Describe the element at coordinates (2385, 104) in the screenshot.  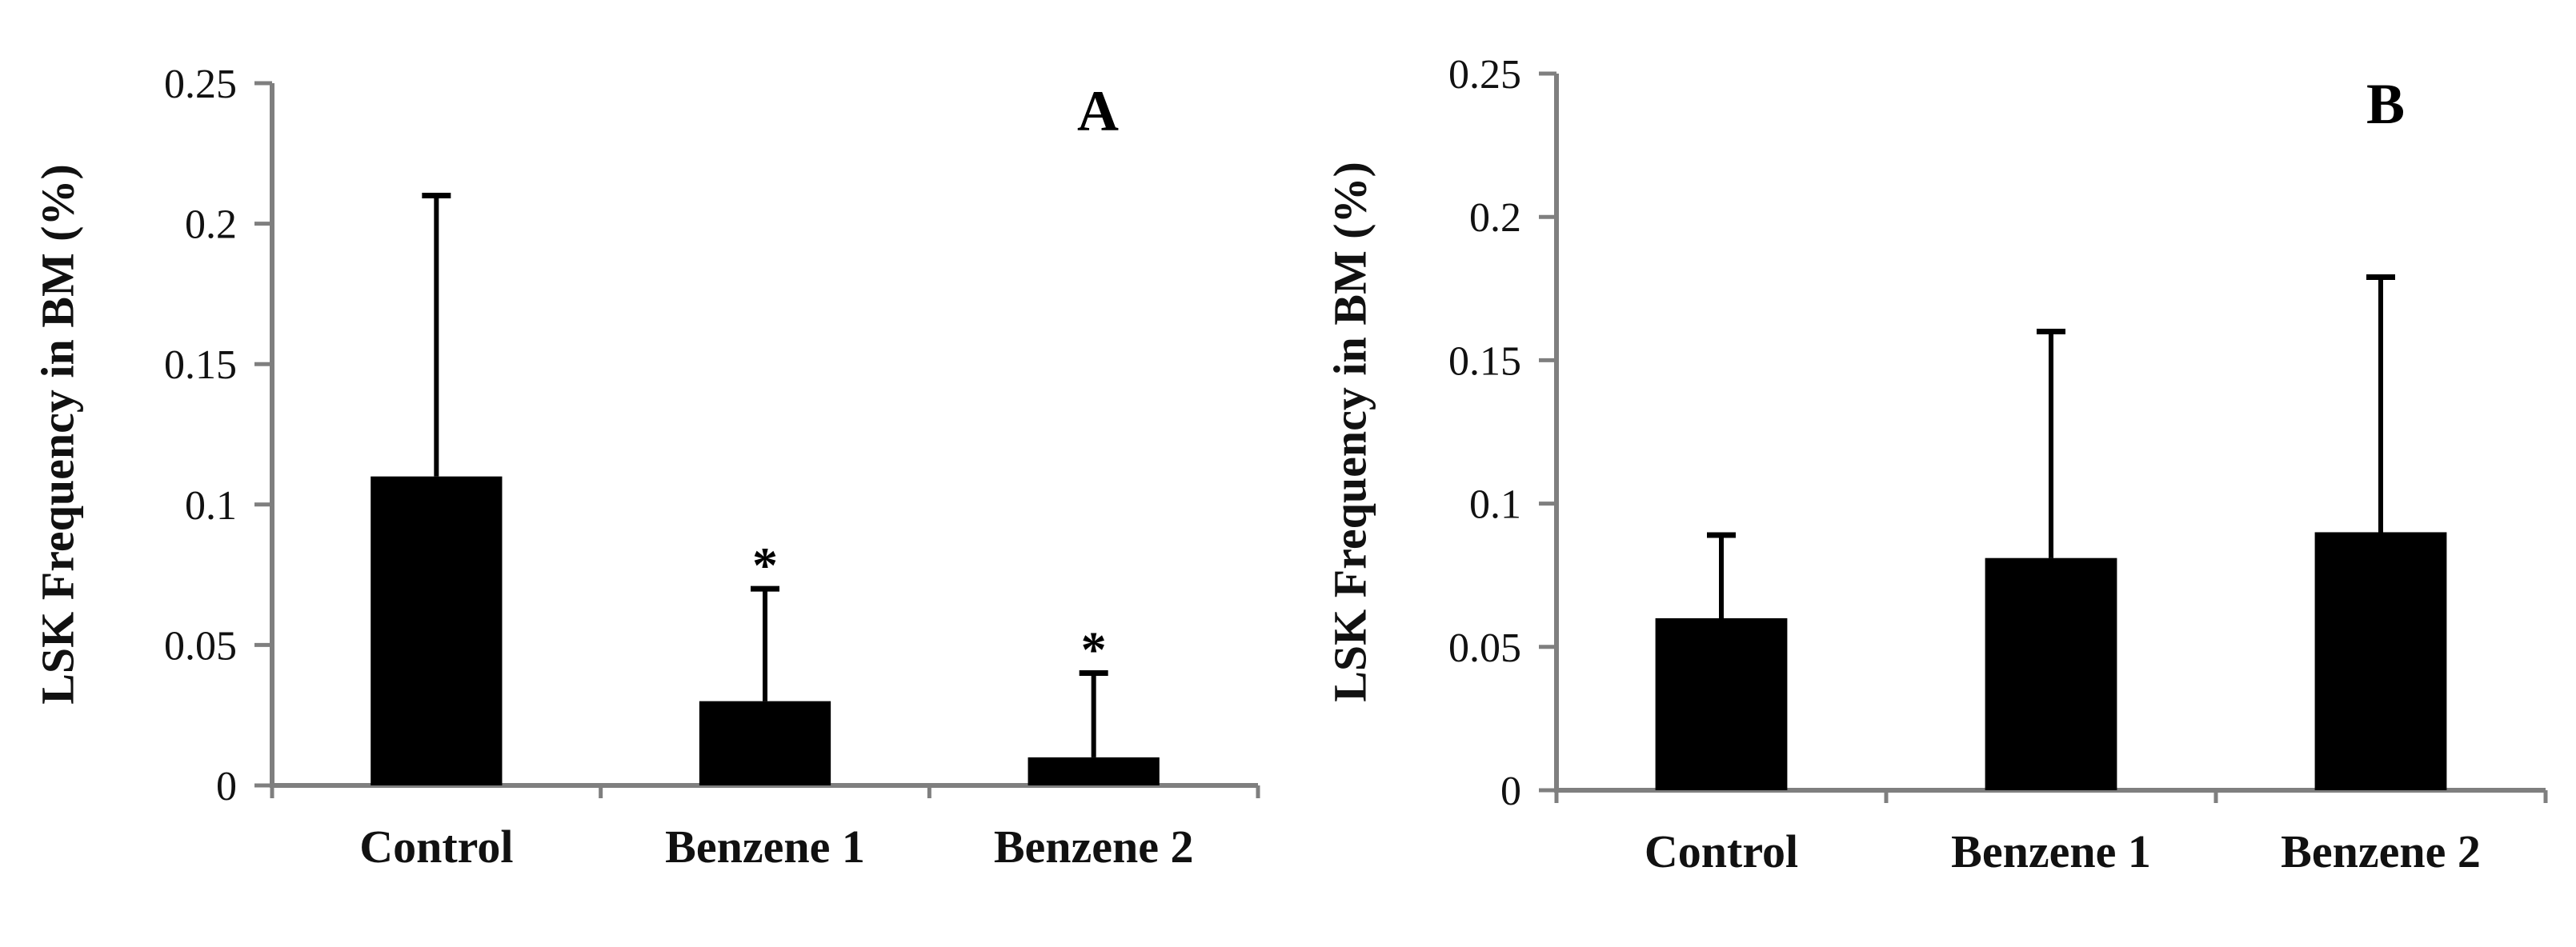
I see `panel-label-b: B` at that location.